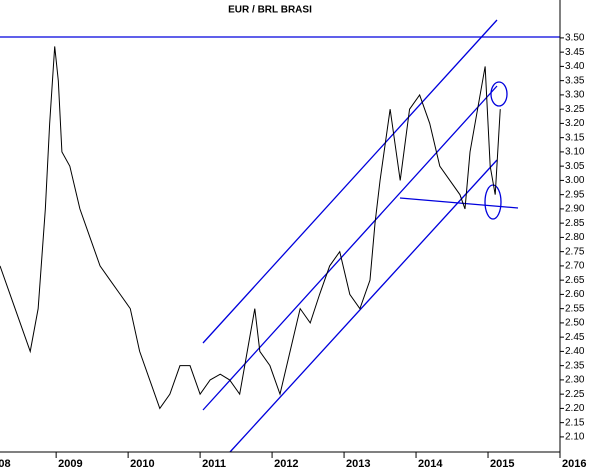 The width and height of the screenshot is (600, 472). Describe the element at coordinates (575, 280) in the screenshot. I see `y-tick-label: 2.65` at that location.